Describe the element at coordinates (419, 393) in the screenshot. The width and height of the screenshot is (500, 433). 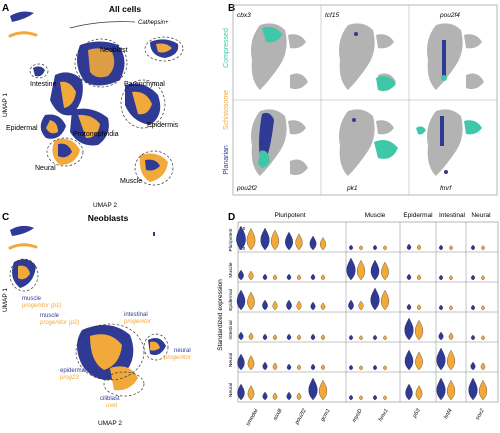
I see `violin-orange-r5-c6` at that location.